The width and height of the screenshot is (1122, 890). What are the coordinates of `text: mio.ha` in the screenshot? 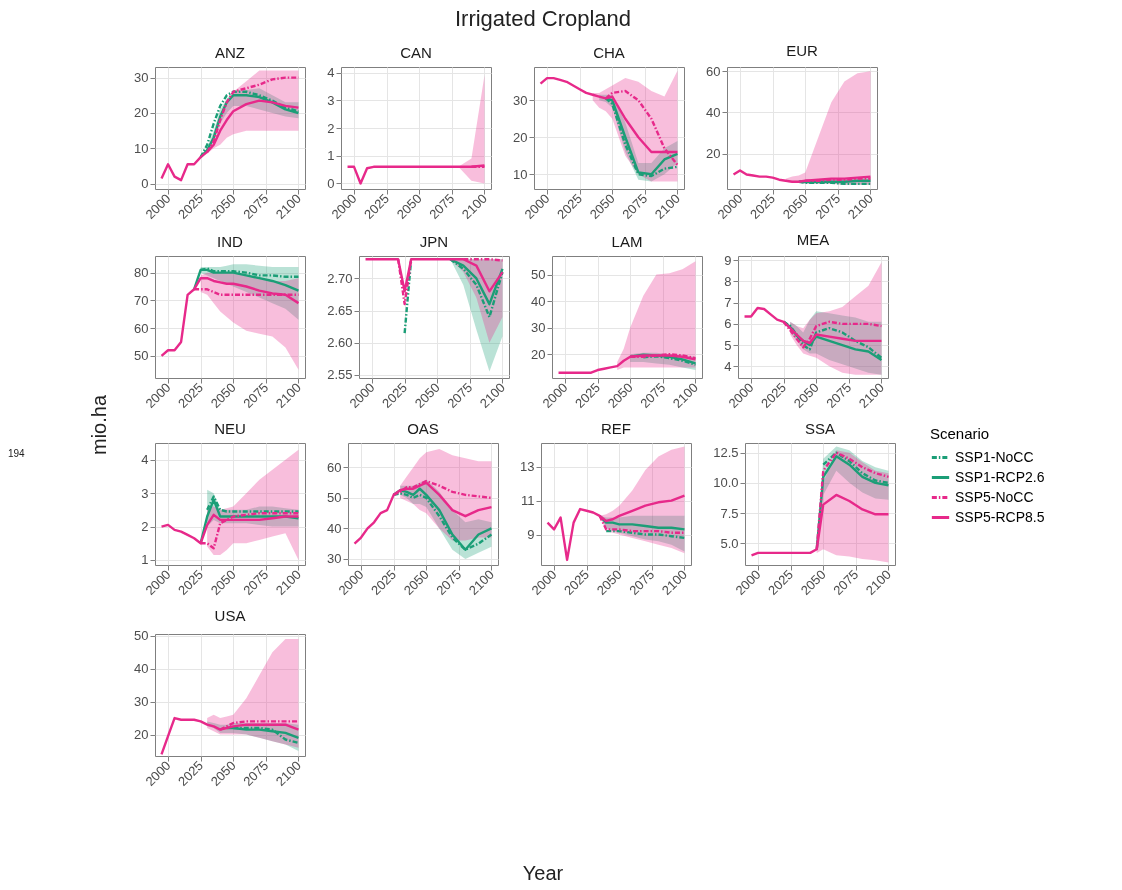 It's located at (99, 424).